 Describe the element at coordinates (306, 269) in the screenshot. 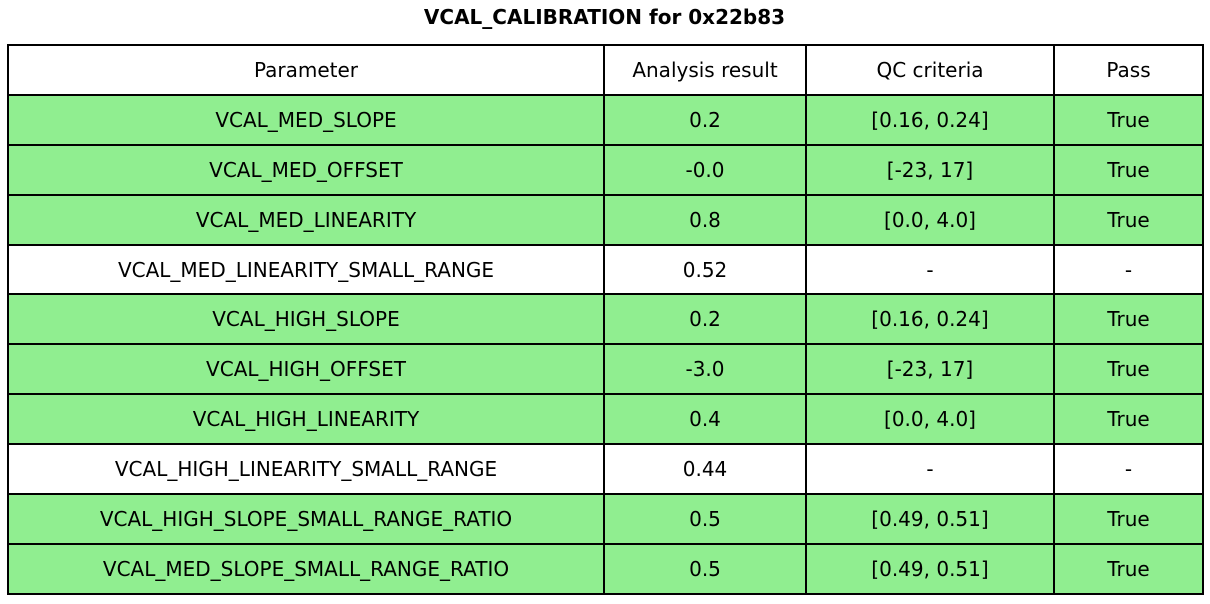

I see `cell-parameter: VCAL_MED_LINEARITY_SMALL_RANGE` at that location.